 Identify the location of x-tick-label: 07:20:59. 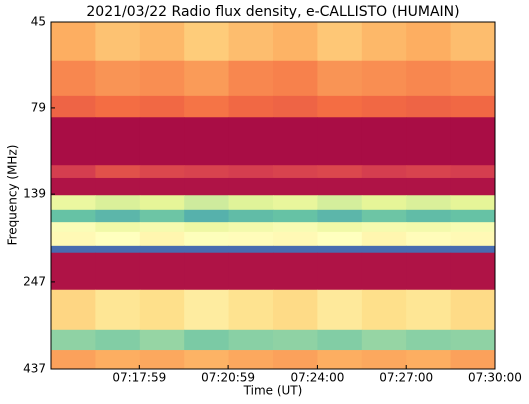
(228, 378).